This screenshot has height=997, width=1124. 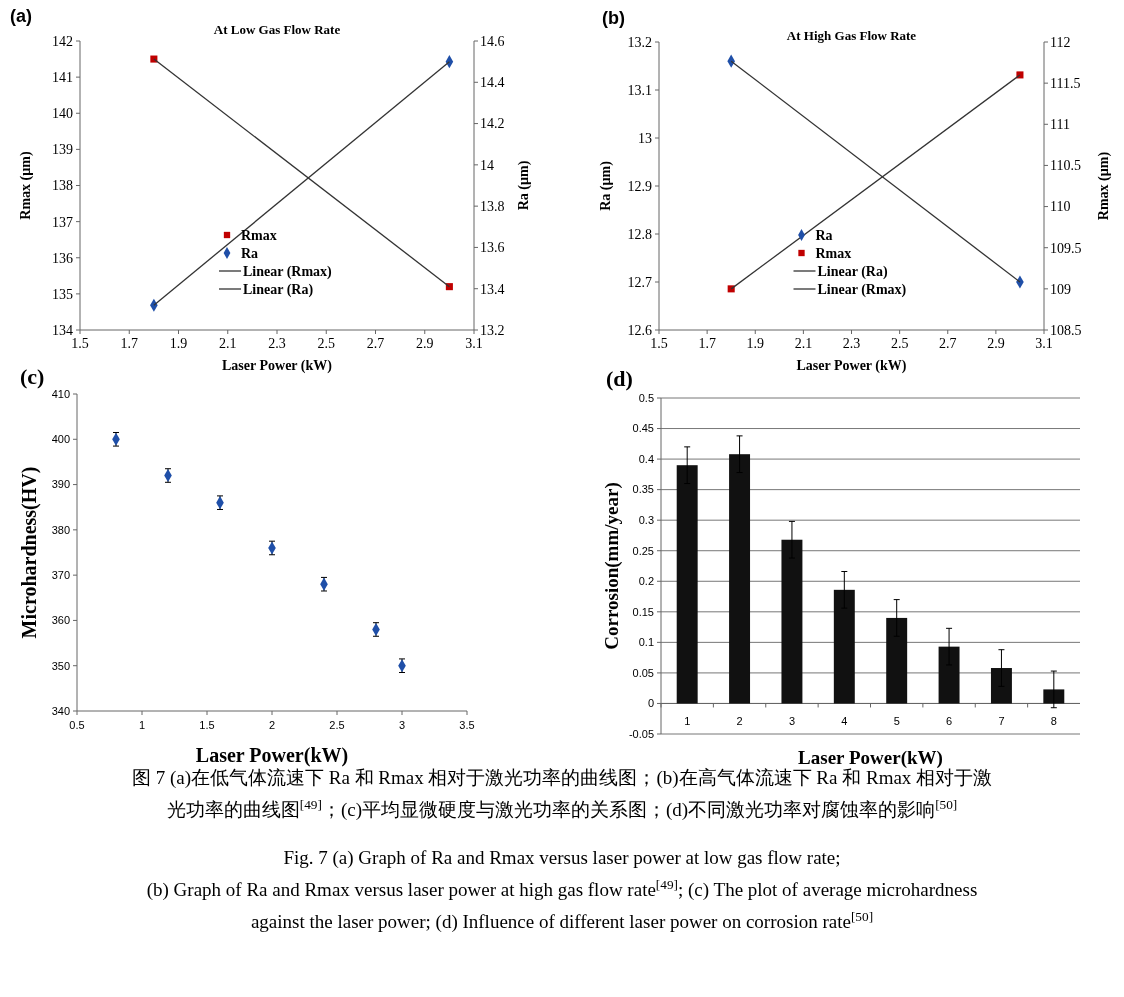 What do you see at coordinates (643, 489) in the screenshot?
I see `y-tick-label: 0.35` at bounding box center [643, 489].